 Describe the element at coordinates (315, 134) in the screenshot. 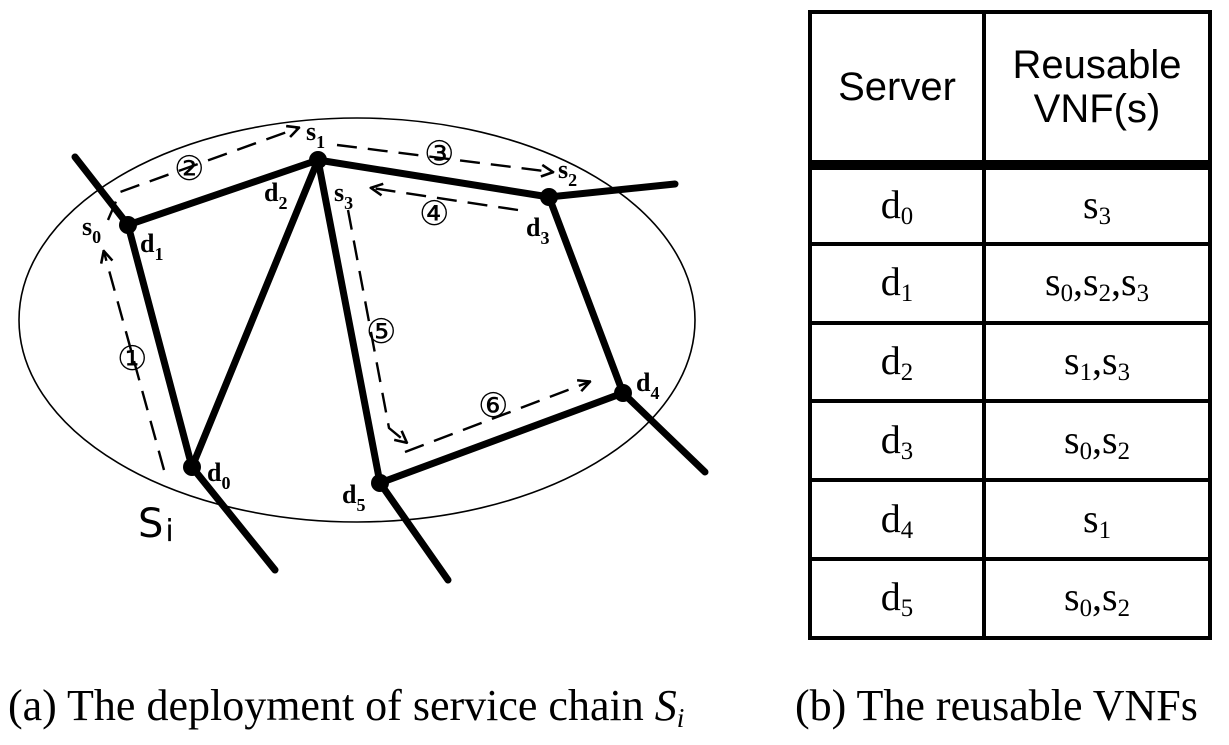

I see `label-s1: s1` at that location.